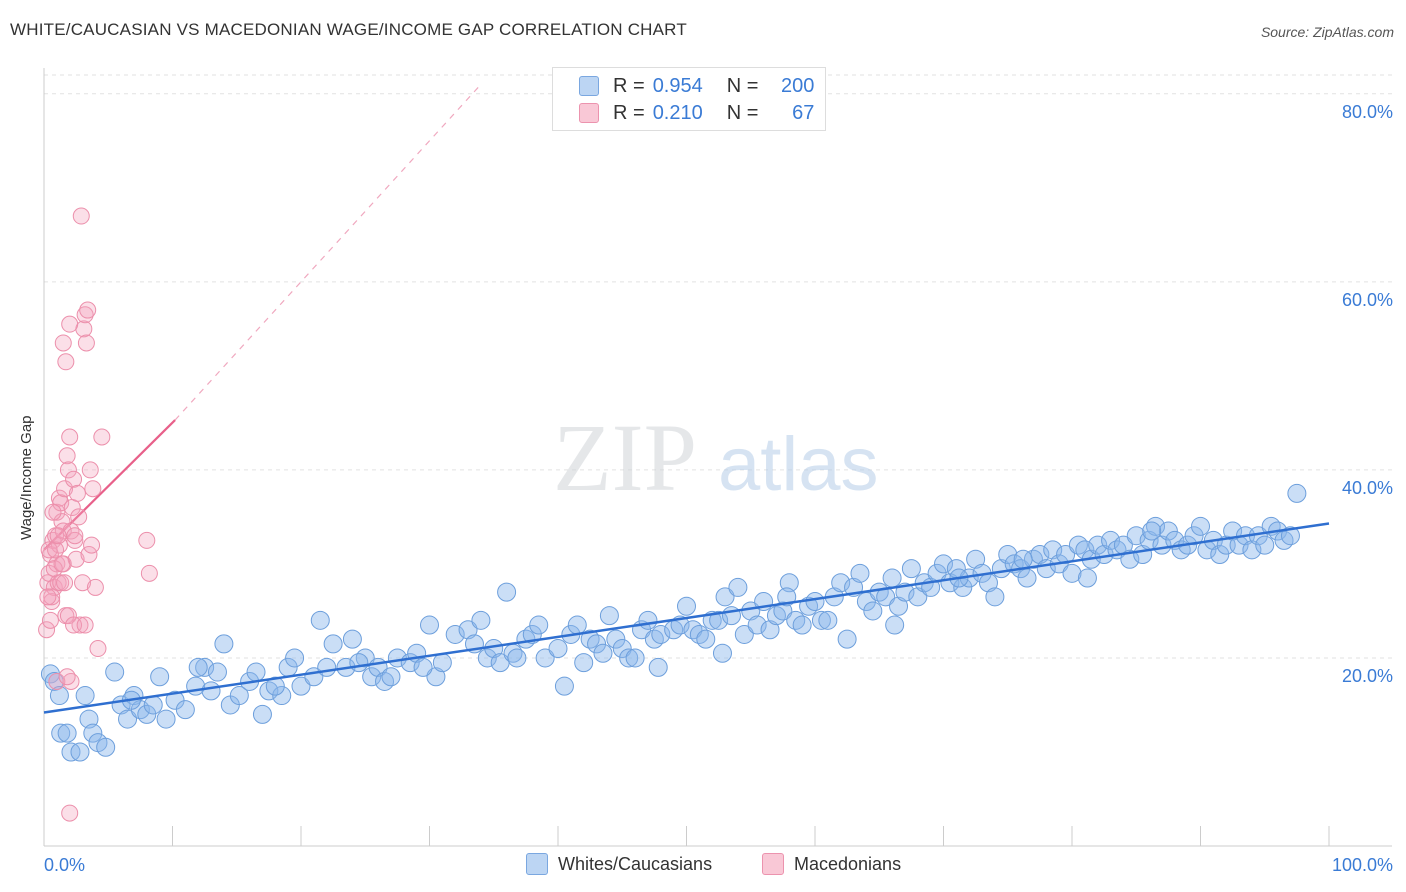 The width and height of the screenshot is (1406, 892). What do you see at coordinates (537, 864) in the screenshot?
I see `legend-swatch-blue` at bounding box center [537, 864].